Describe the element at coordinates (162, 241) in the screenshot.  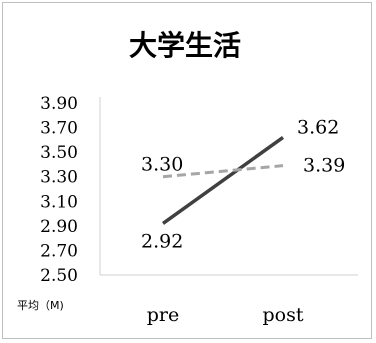
I see `data-label: 2.92` at that location.